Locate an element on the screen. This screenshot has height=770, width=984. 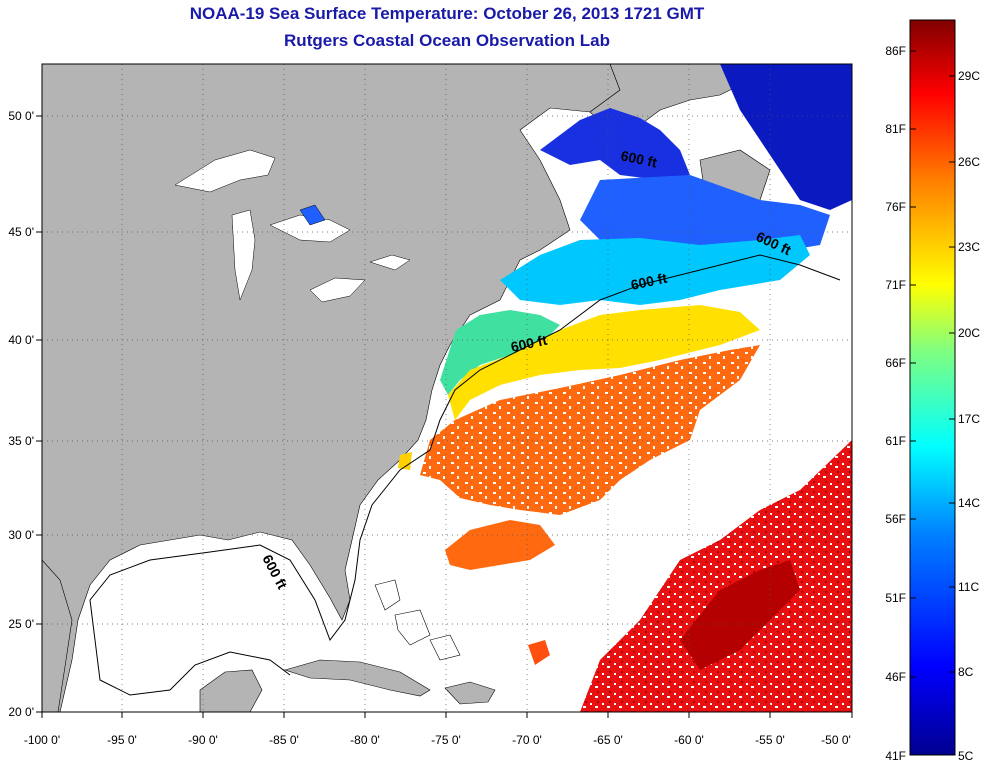
colorbar-f-label: 51F is located at coordinates (895, 598).